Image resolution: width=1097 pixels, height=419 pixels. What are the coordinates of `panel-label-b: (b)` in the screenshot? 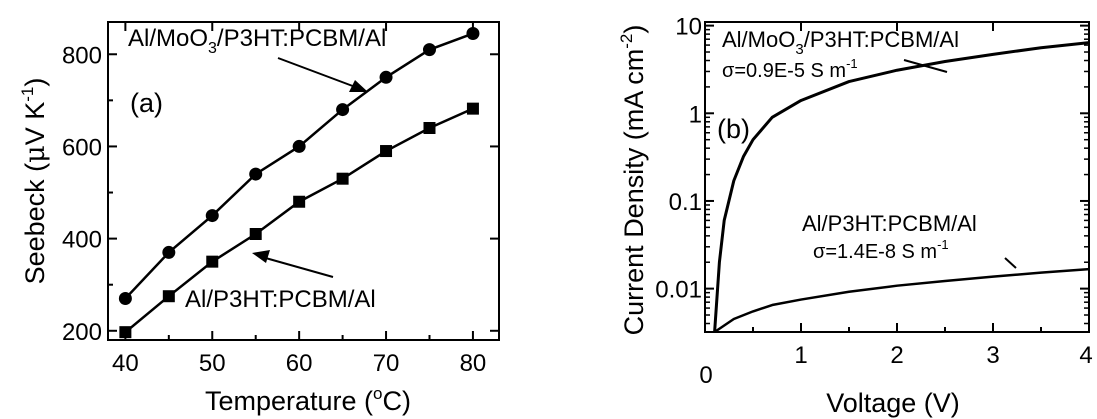 It's located at (733, 129).